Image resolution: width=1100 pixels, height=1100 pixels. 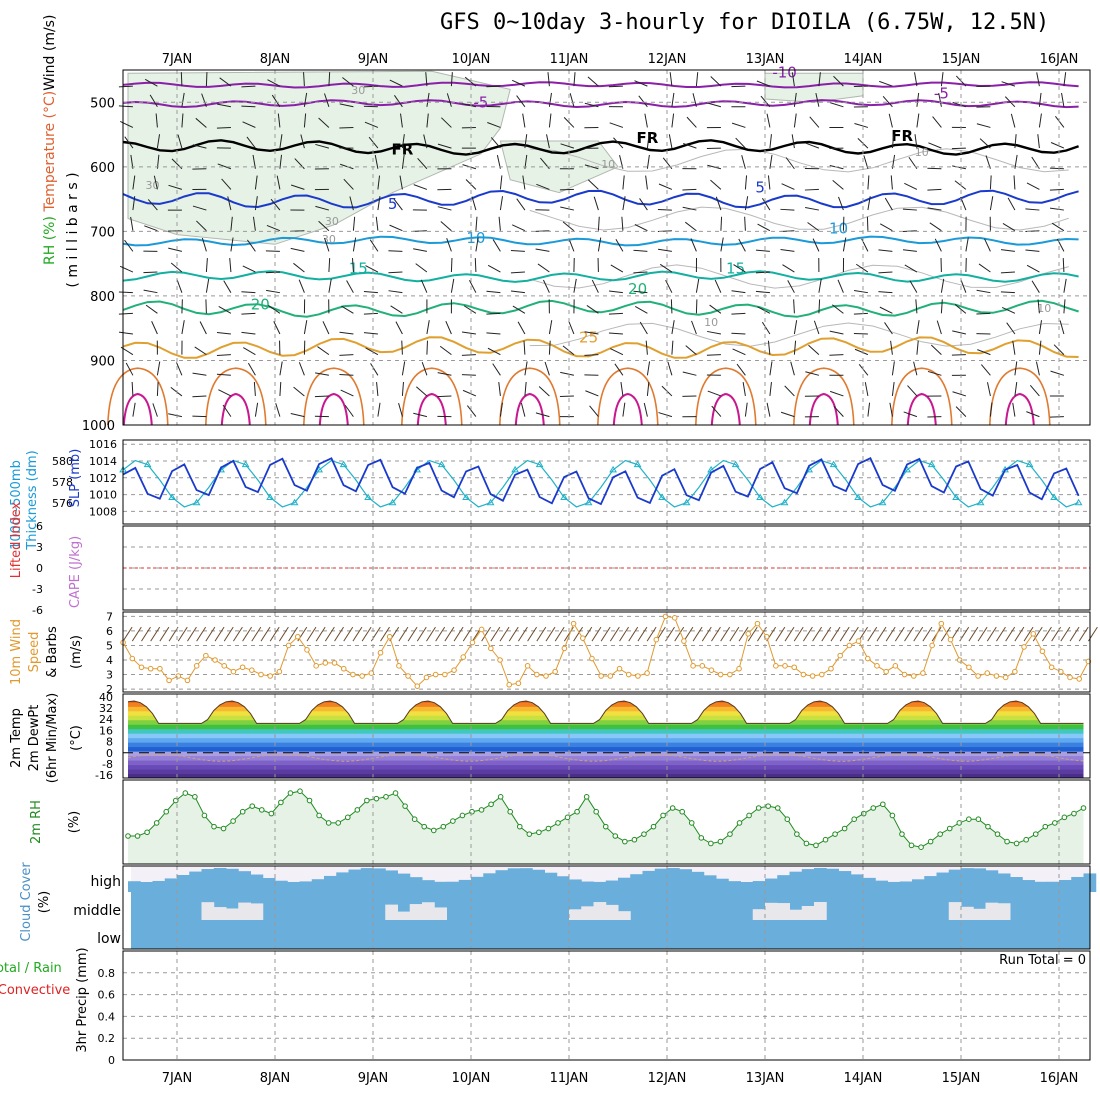 What do you see at coordinates (107, 1038) in the screenshot?
I see `precip-ytick-0.2: 0.2` at bounding box center [107, 1038].